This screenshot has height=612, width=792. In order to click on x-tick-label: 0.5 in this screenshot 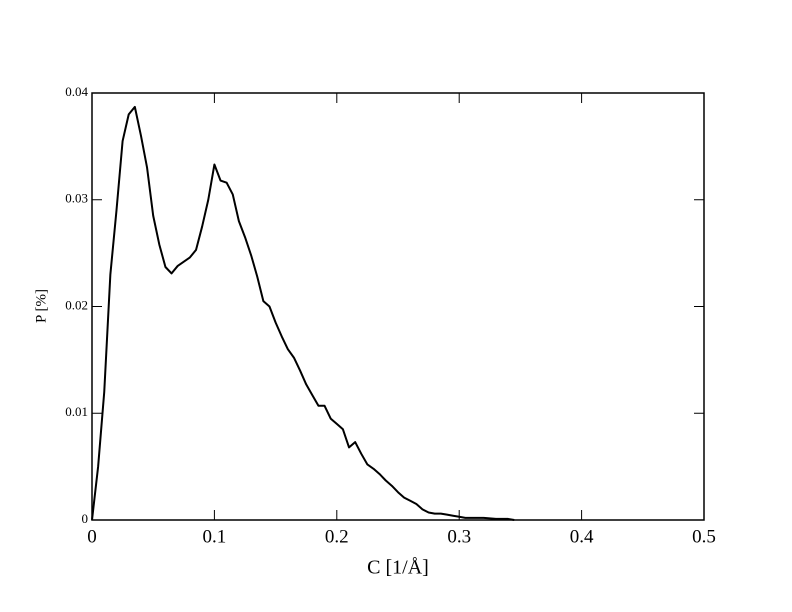, I will do `click(704, 536)`.